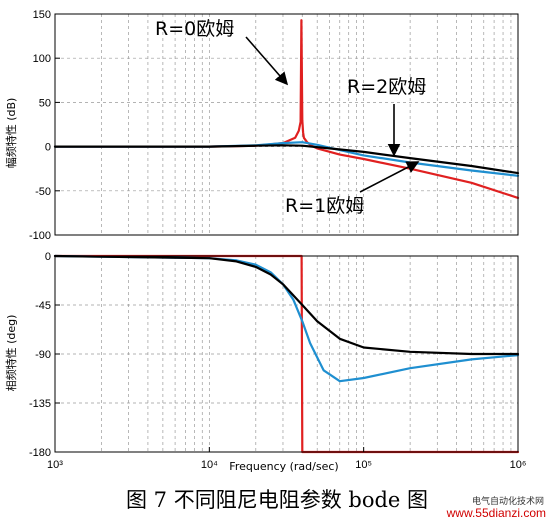 This screenshot has width=554, height=525. What do you see at coordinates (11, 133) in the screenshot?
I see `magnitude-y-axis-label: 幅频特性 (dB)` at bounding box center [11, 133].